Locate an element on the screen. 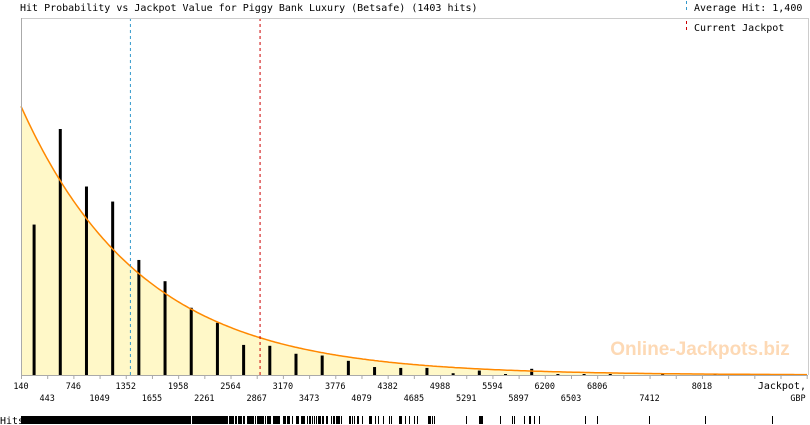 The width and height of the screenshot is (810, 425). x-tick-label: 2261 is located at coordinates (204, 399).